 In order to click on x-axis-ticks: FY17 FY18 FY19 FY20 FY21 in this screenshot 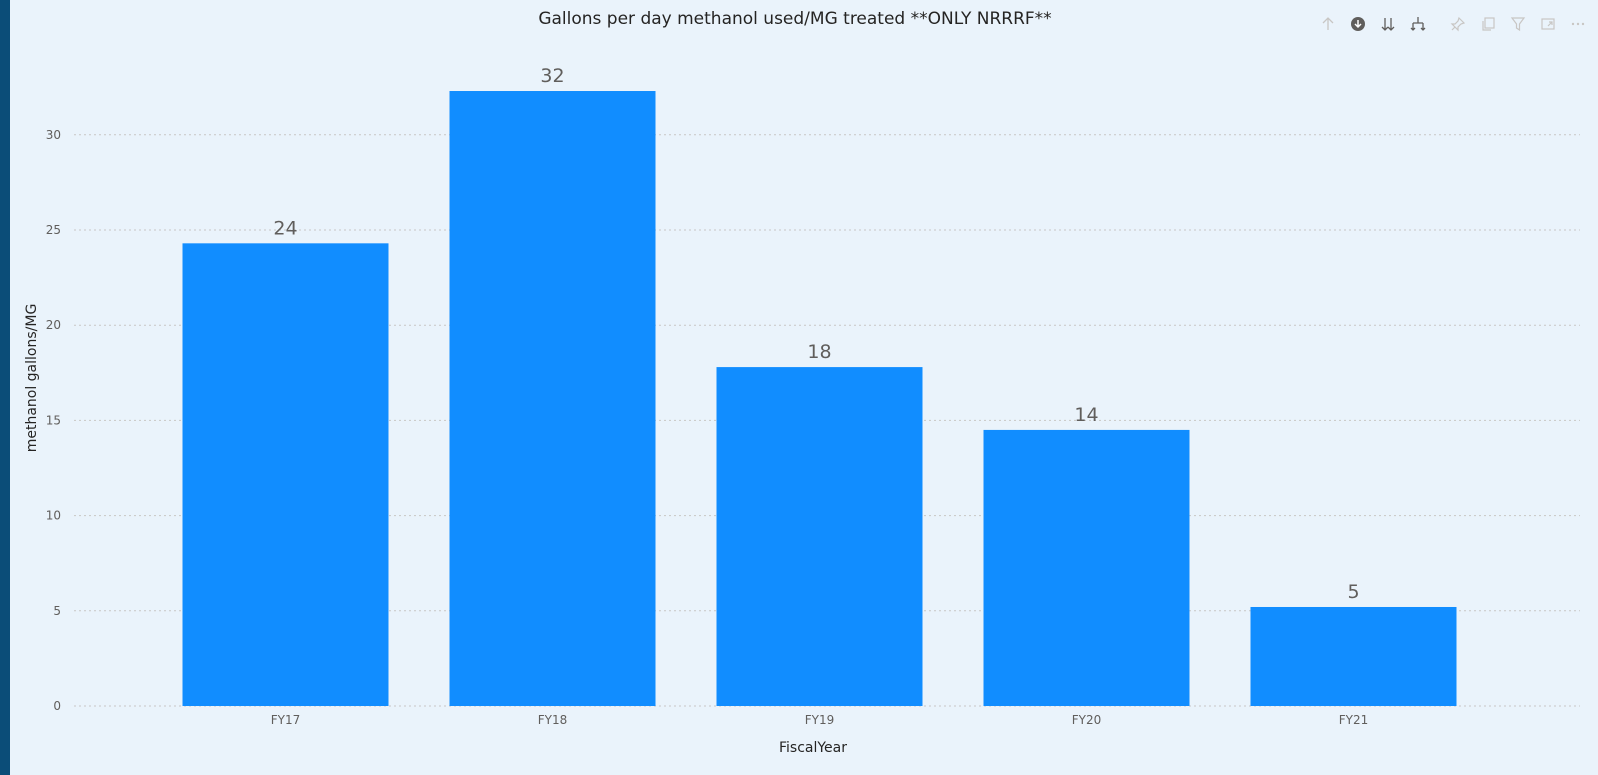, I will do `click(820, 720)`.